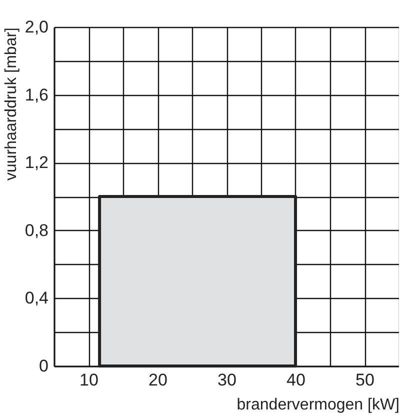 The image size is (417, 416). What do you see at coordinates (318, 405) in the screenshot?
I see `x-axis-title: brandervermogen [kW]` at bounding box center [318, 405].